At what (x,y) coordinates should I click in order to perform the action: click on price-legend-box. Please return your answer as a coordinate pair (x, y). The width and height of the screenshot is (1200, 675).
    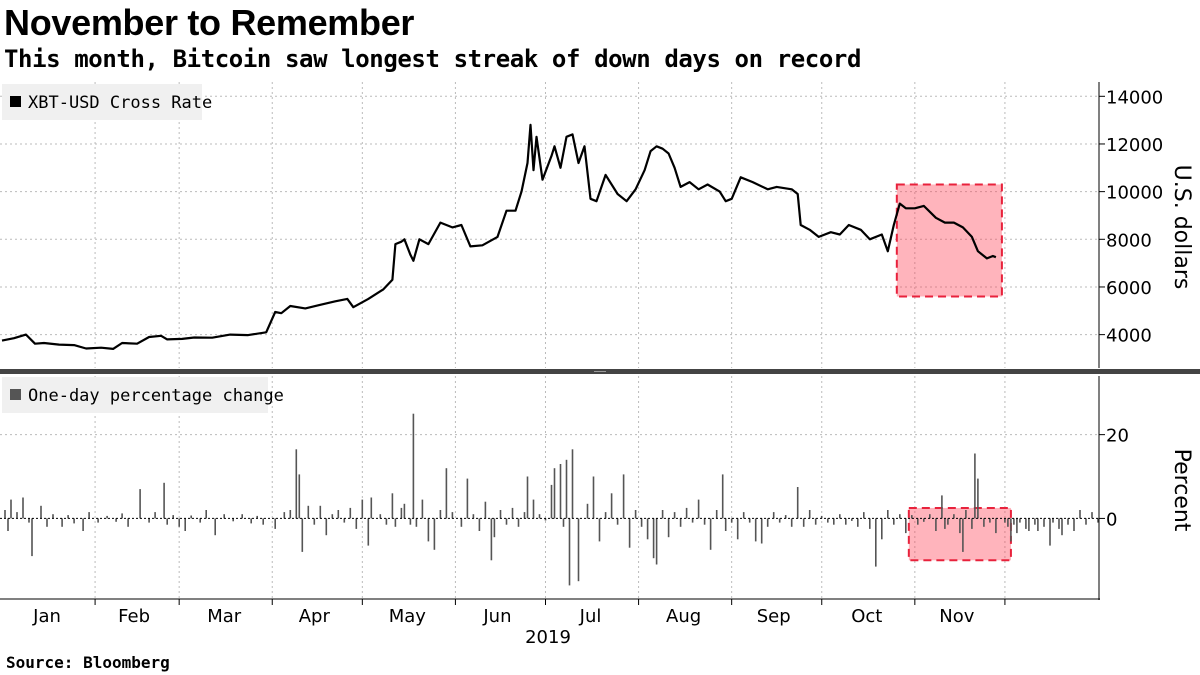
    Looking at the image, I should click on (102, 102).